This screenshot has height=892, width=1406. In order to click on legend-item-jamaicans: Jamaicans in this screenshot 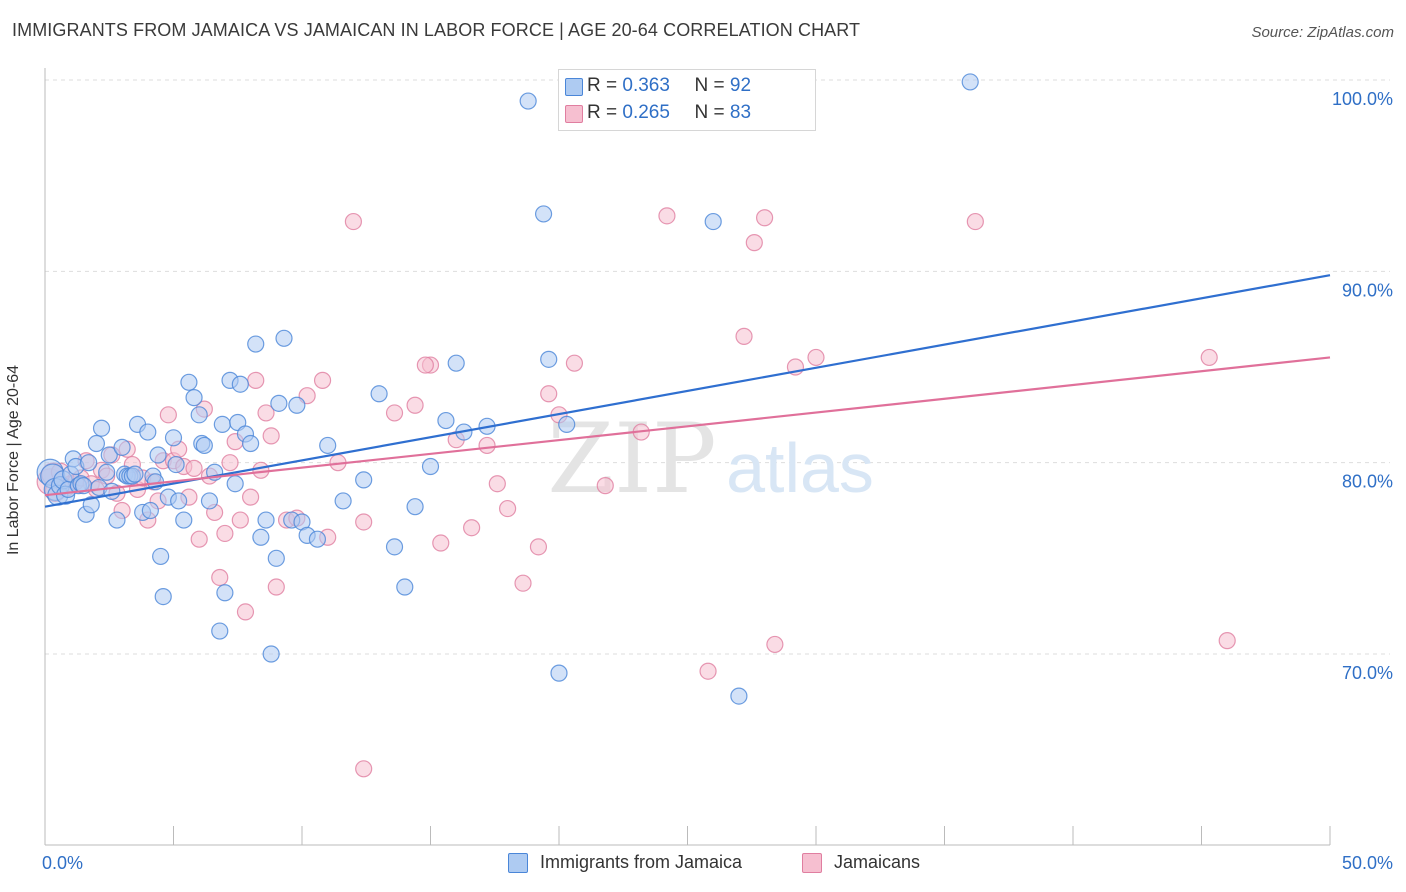, I will do `click(861, 864)`.